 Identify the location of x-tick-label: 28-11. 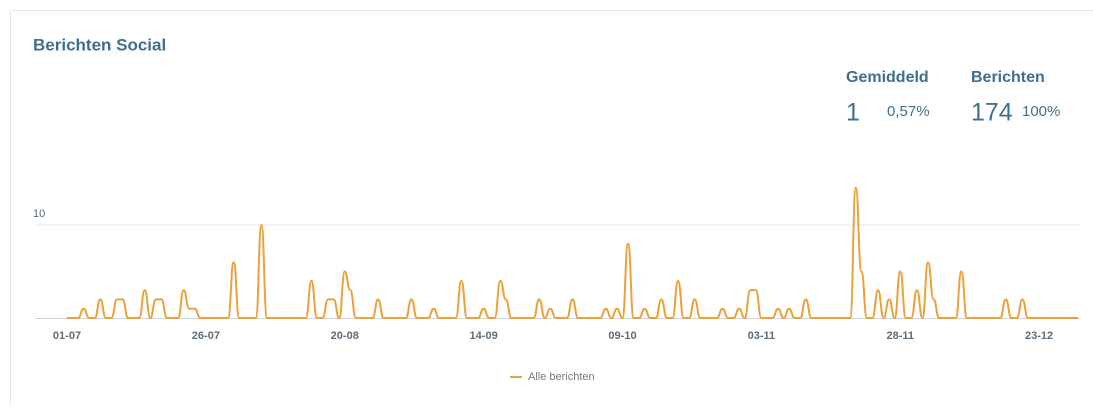
(900, 336).